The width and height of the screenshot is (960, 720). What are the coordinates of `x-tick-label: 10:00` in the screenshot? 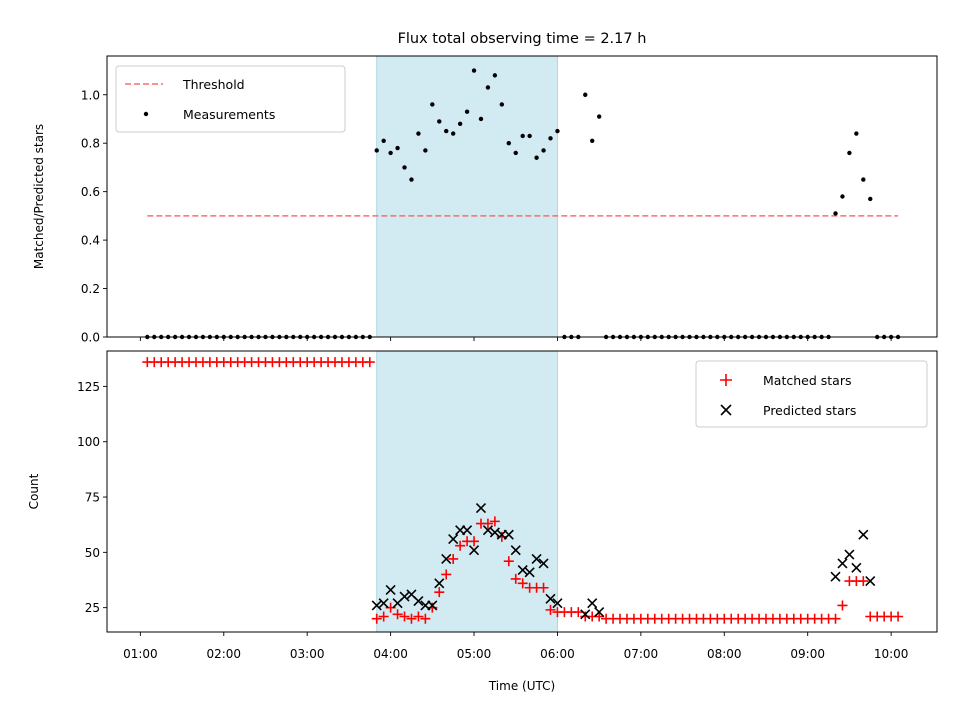 It's located at (891, 654).